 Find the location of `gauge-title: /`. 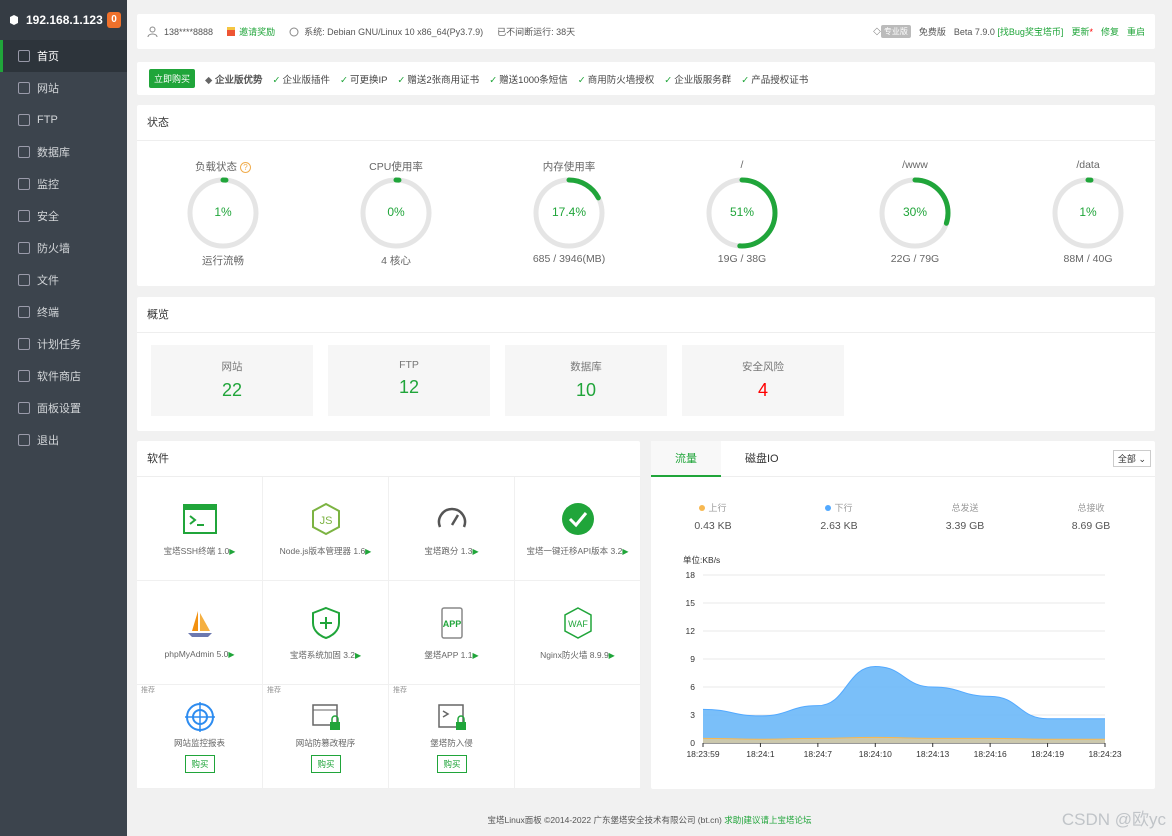

gauge-title: / is located at coordinates (742, 165).